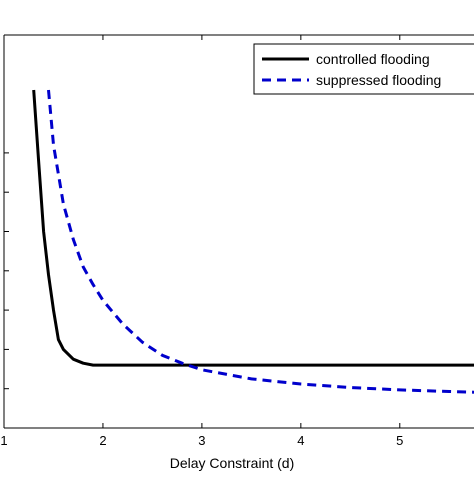 This screenshot has width=474, height=479. I want to click on x-tick-label: 1, so click(3, 440).